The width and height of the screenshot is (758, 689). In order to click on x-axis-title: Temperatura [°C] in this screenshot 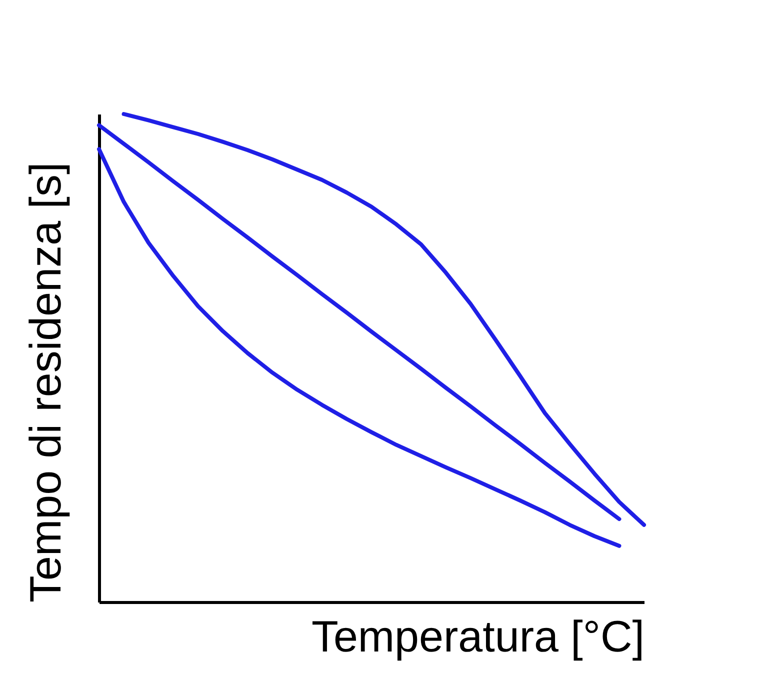, I will do `click(477, 637)`.